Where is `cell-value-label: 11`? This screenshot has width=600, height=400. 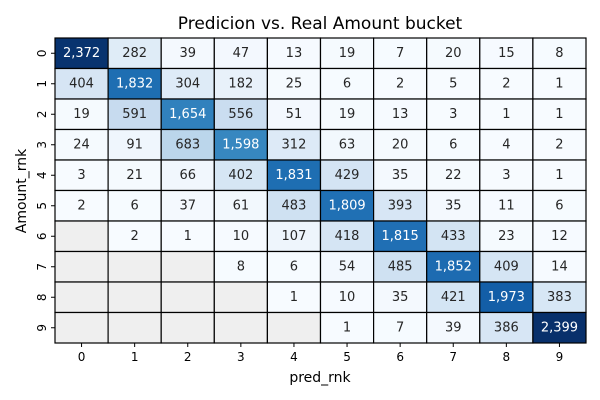 cell-value-label: 11 is located at coordinates (506, 205).